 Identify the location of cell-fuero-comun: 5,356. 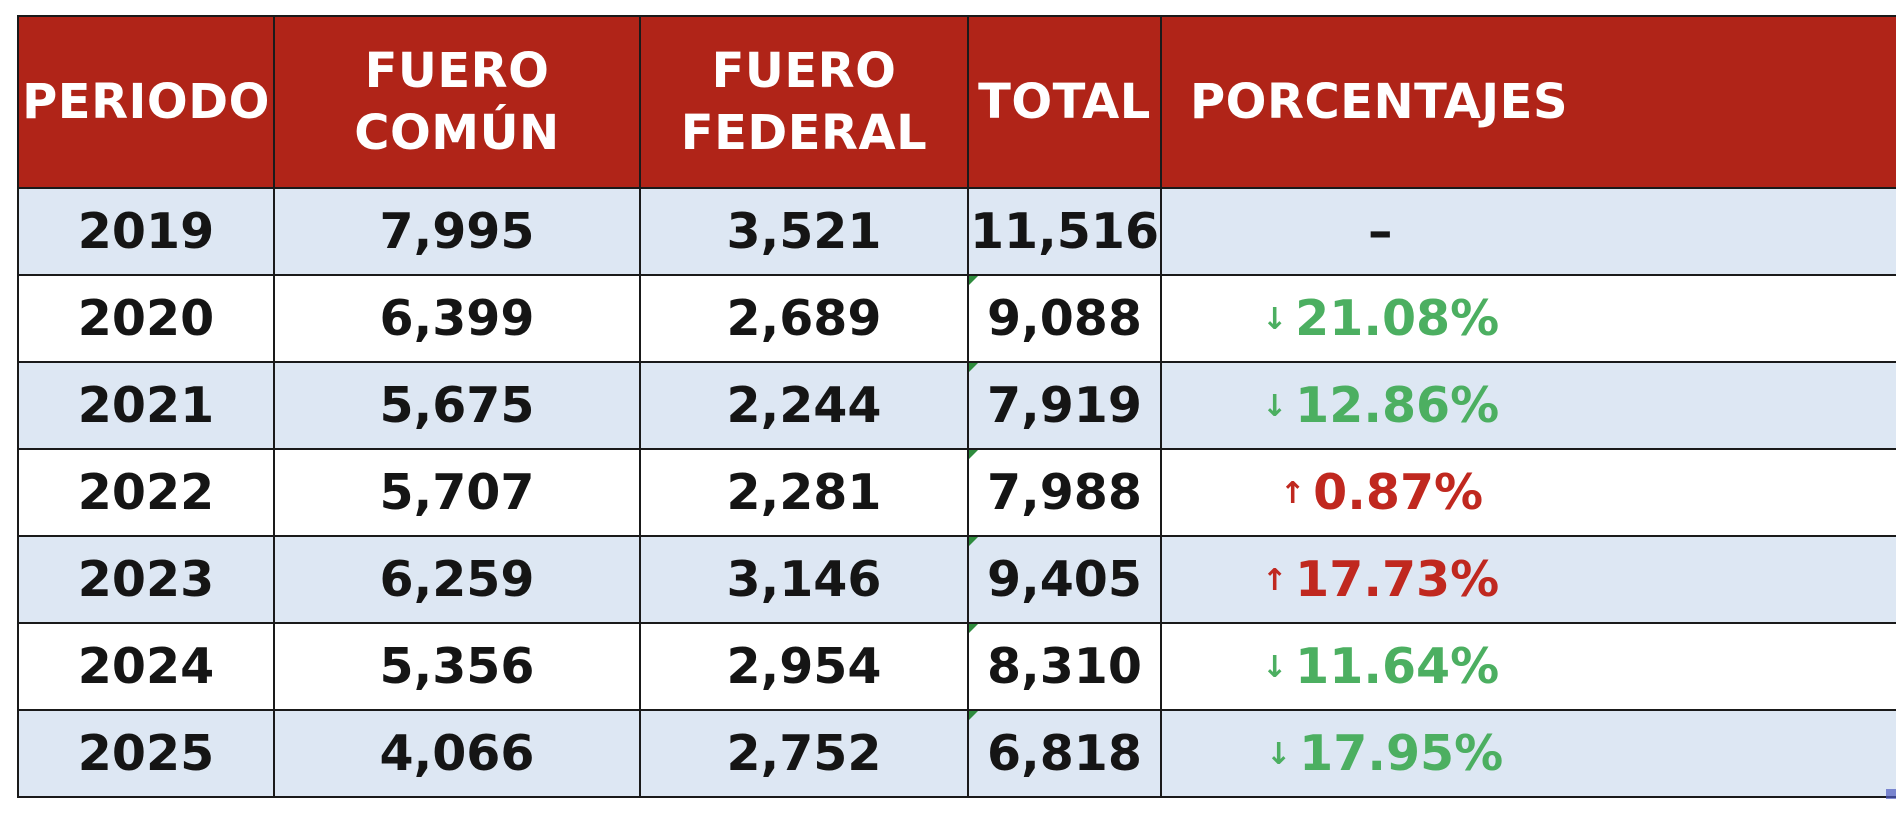
(457, 666).